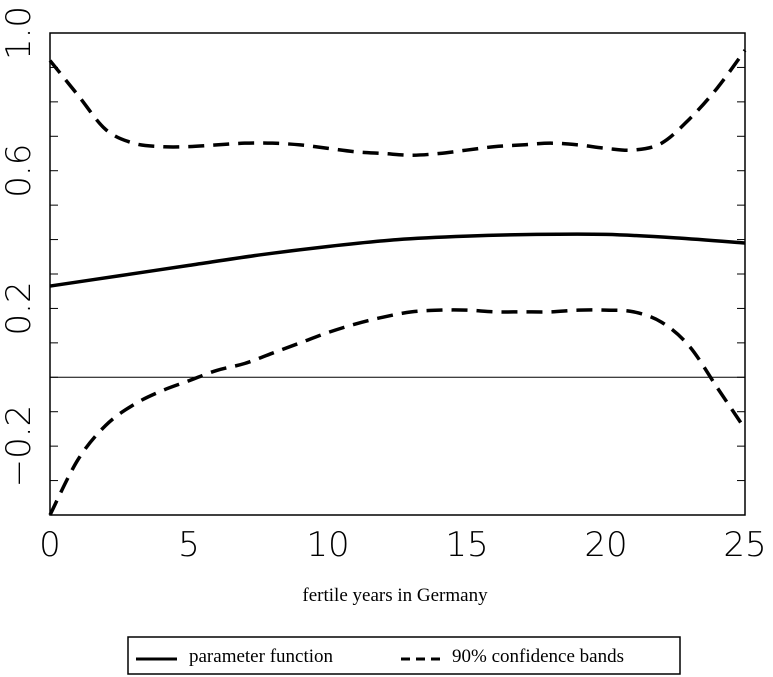  Describe the element at coordinates (189, 545) in the screenshot. I see `x-tick-label: 5` at that location.